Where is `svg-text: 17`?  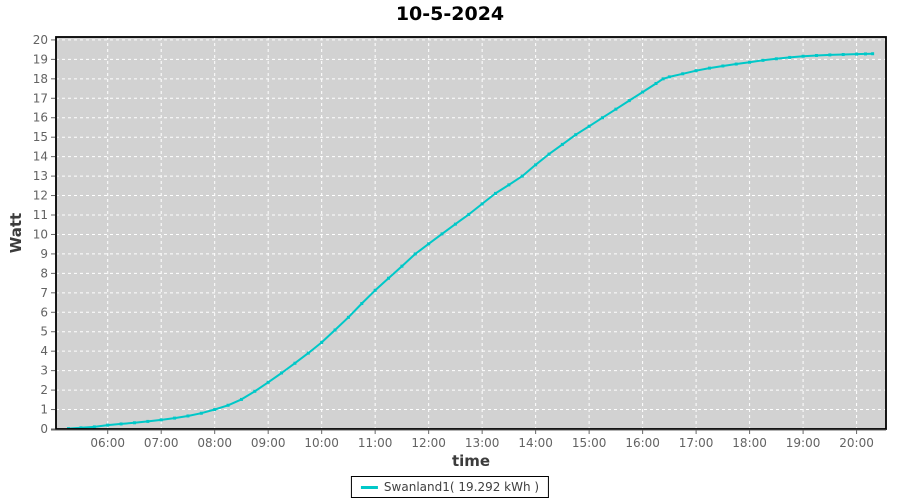 svg-text: 17 is located at coordinates (40, 98).